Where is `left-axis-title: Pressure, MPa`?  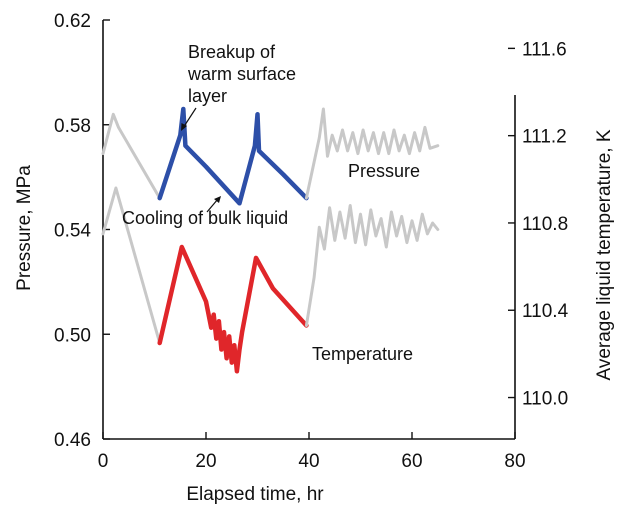
left-axis-title: Pressure, MPa is located at coordinates (24, 228).